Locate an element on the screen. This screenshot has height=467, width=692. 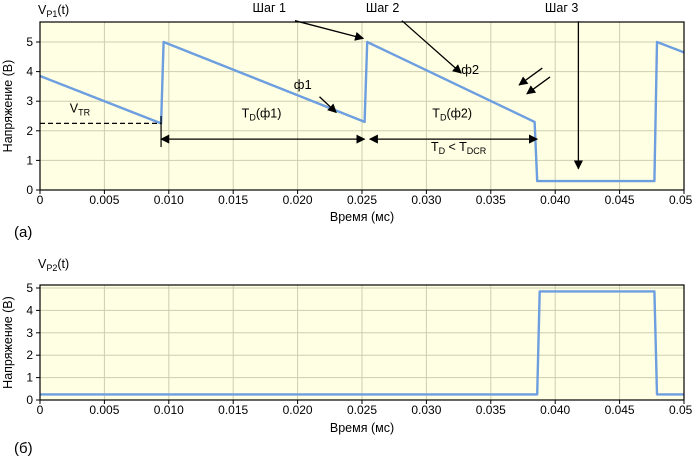
annotation-text: TD(ф1) is located at coordinates (262, 114).